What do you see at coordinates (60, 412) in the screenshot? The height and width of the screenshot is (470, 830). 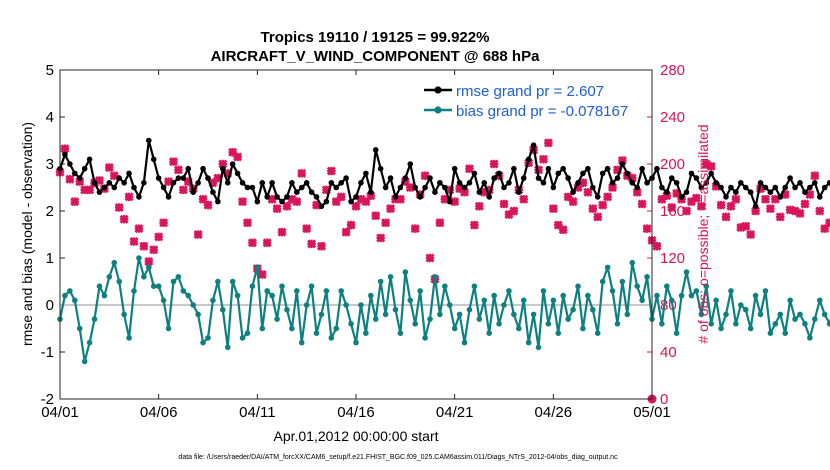 I see `x-tick-label: 04/01` at bounding box center [60, 412].